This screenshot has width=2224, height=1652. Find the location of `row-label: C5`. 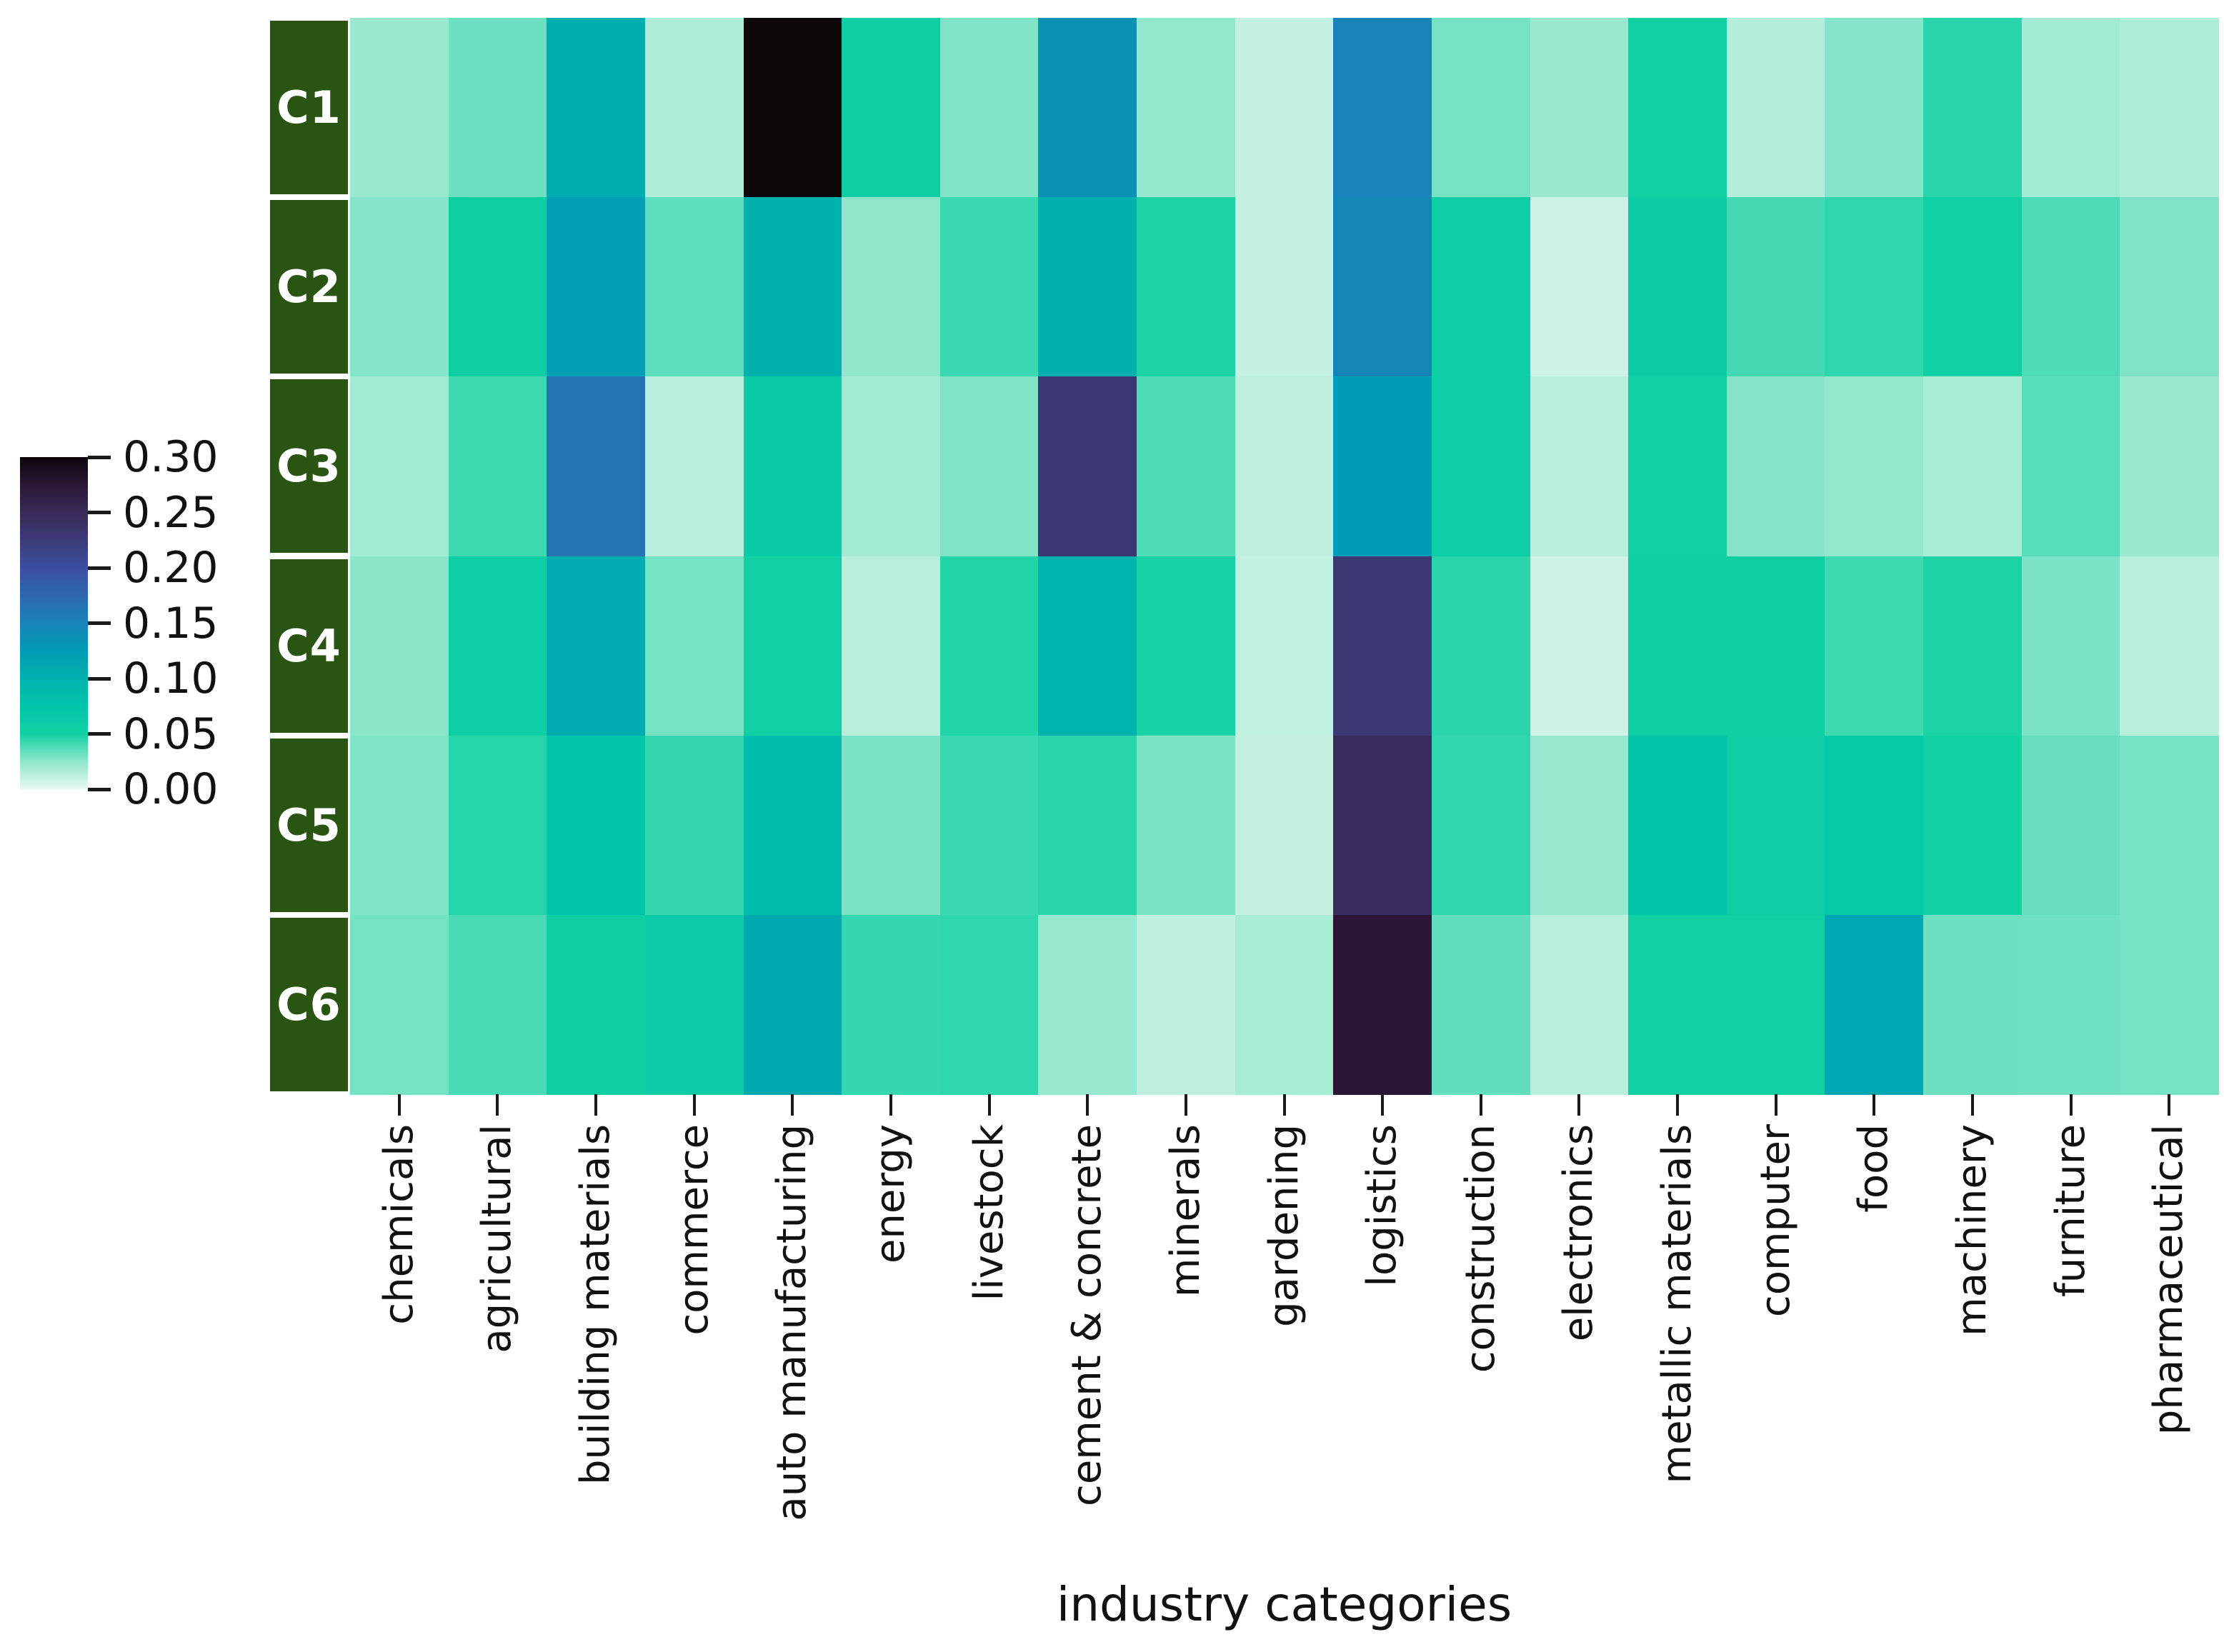

row-label: C5 is located at coordinates (309, 825).